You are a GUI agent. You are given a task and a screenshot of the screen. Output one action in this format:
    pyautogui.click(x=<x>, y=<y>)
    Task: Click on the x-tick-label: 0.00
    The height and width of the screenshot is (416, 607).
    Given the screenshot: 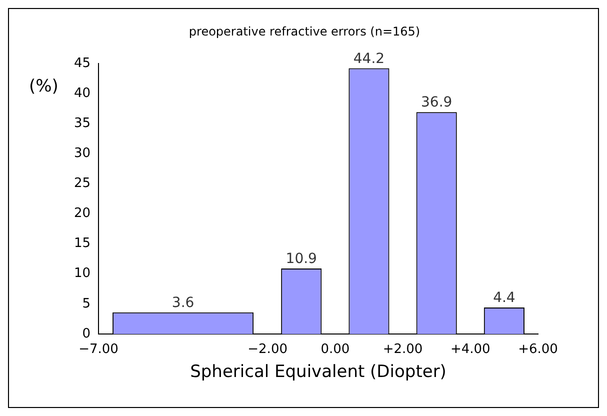 What is the action you would take?
    pyautogui.click(x=335, y=350)
    